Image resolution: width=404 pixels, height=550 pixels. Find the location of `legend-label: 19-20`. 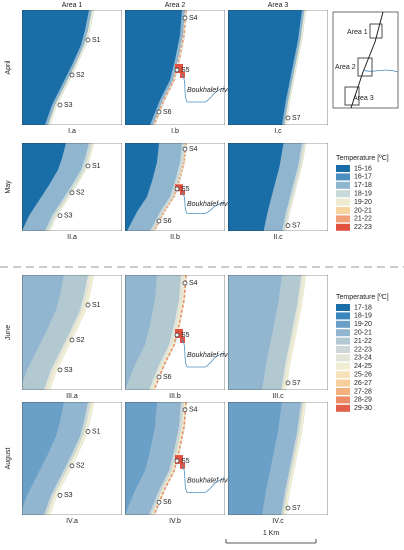

legend-label: 19-20 is located at coordinates (363, 324).